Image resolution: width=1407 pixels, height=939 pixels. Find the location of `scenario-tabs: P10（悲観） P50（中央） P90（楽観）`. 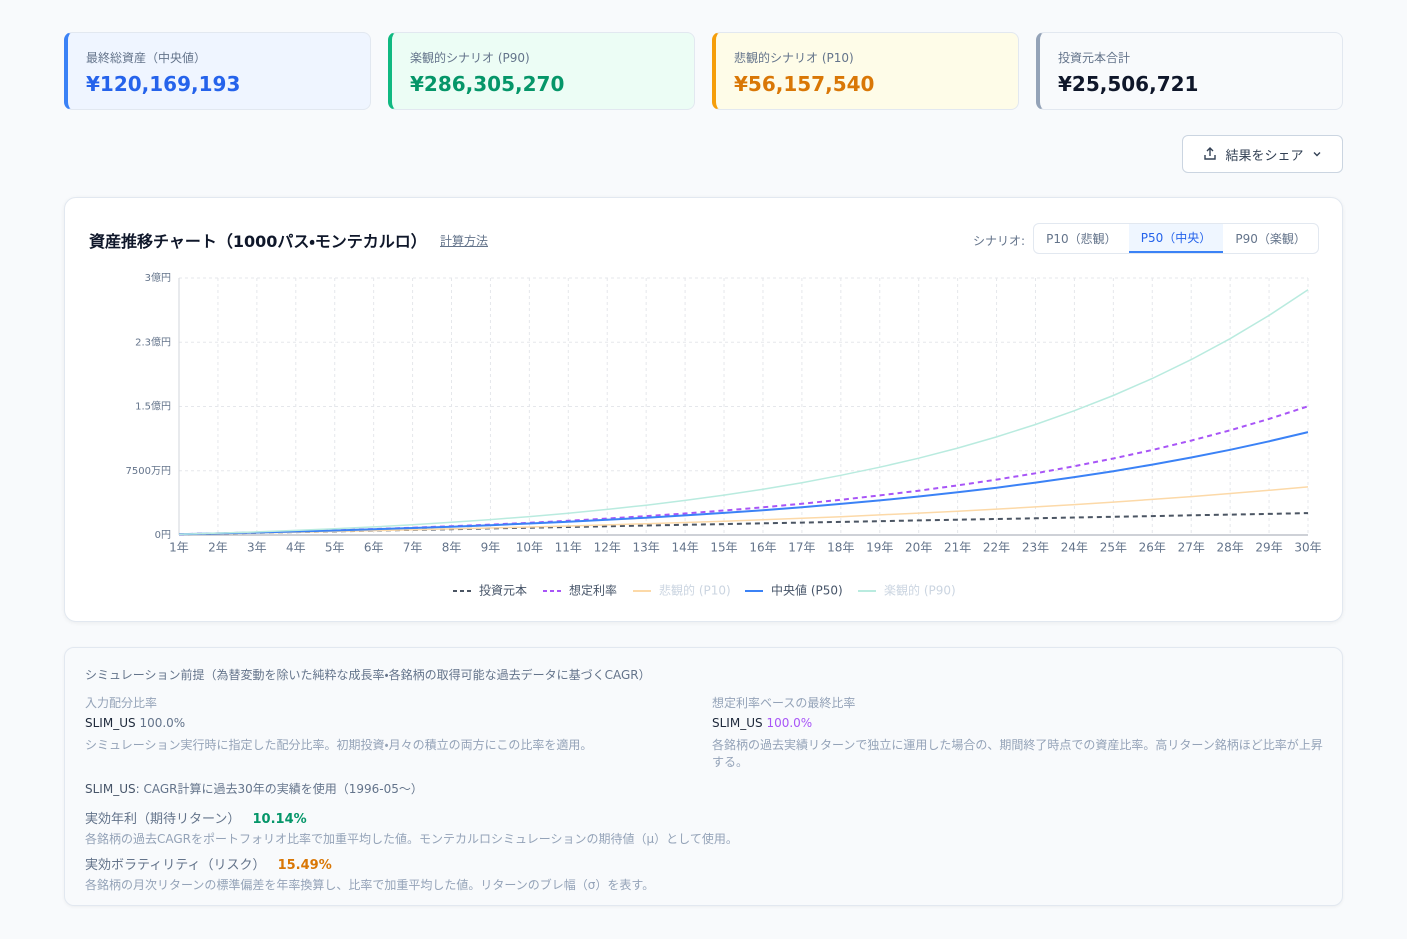

scenario-tabs: P10（悲観） P50（中央） P90（楽観） is located at coordinates (1176, 238).